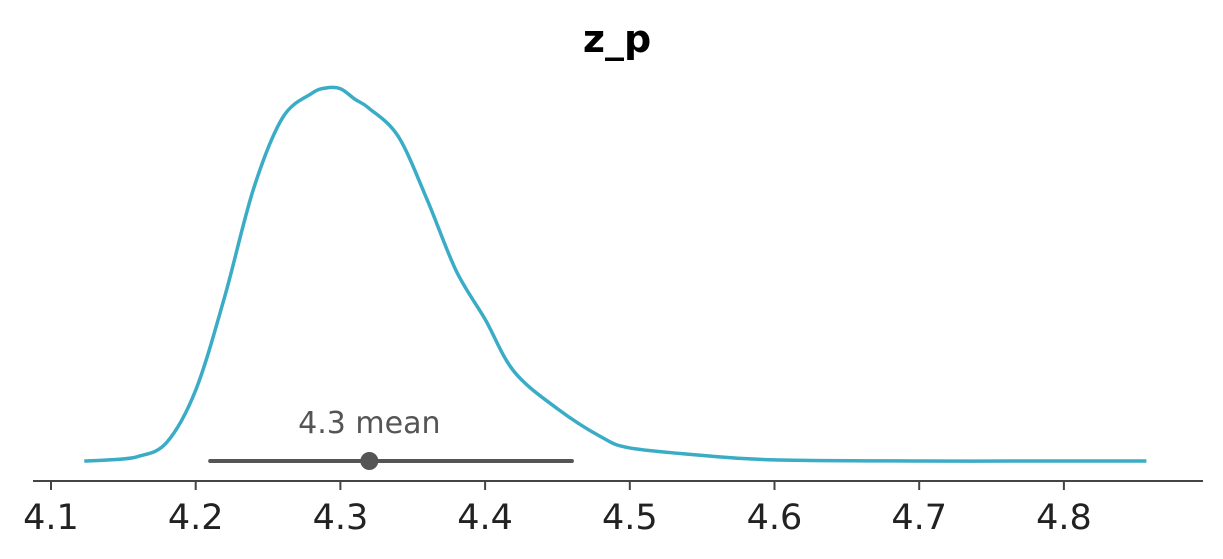 The image size is (1223, 559). What do you see at coordinates (1064, 518) in the screenshot?
I see `x-tick-label: 4.8` at bounding box center [1064, 518].